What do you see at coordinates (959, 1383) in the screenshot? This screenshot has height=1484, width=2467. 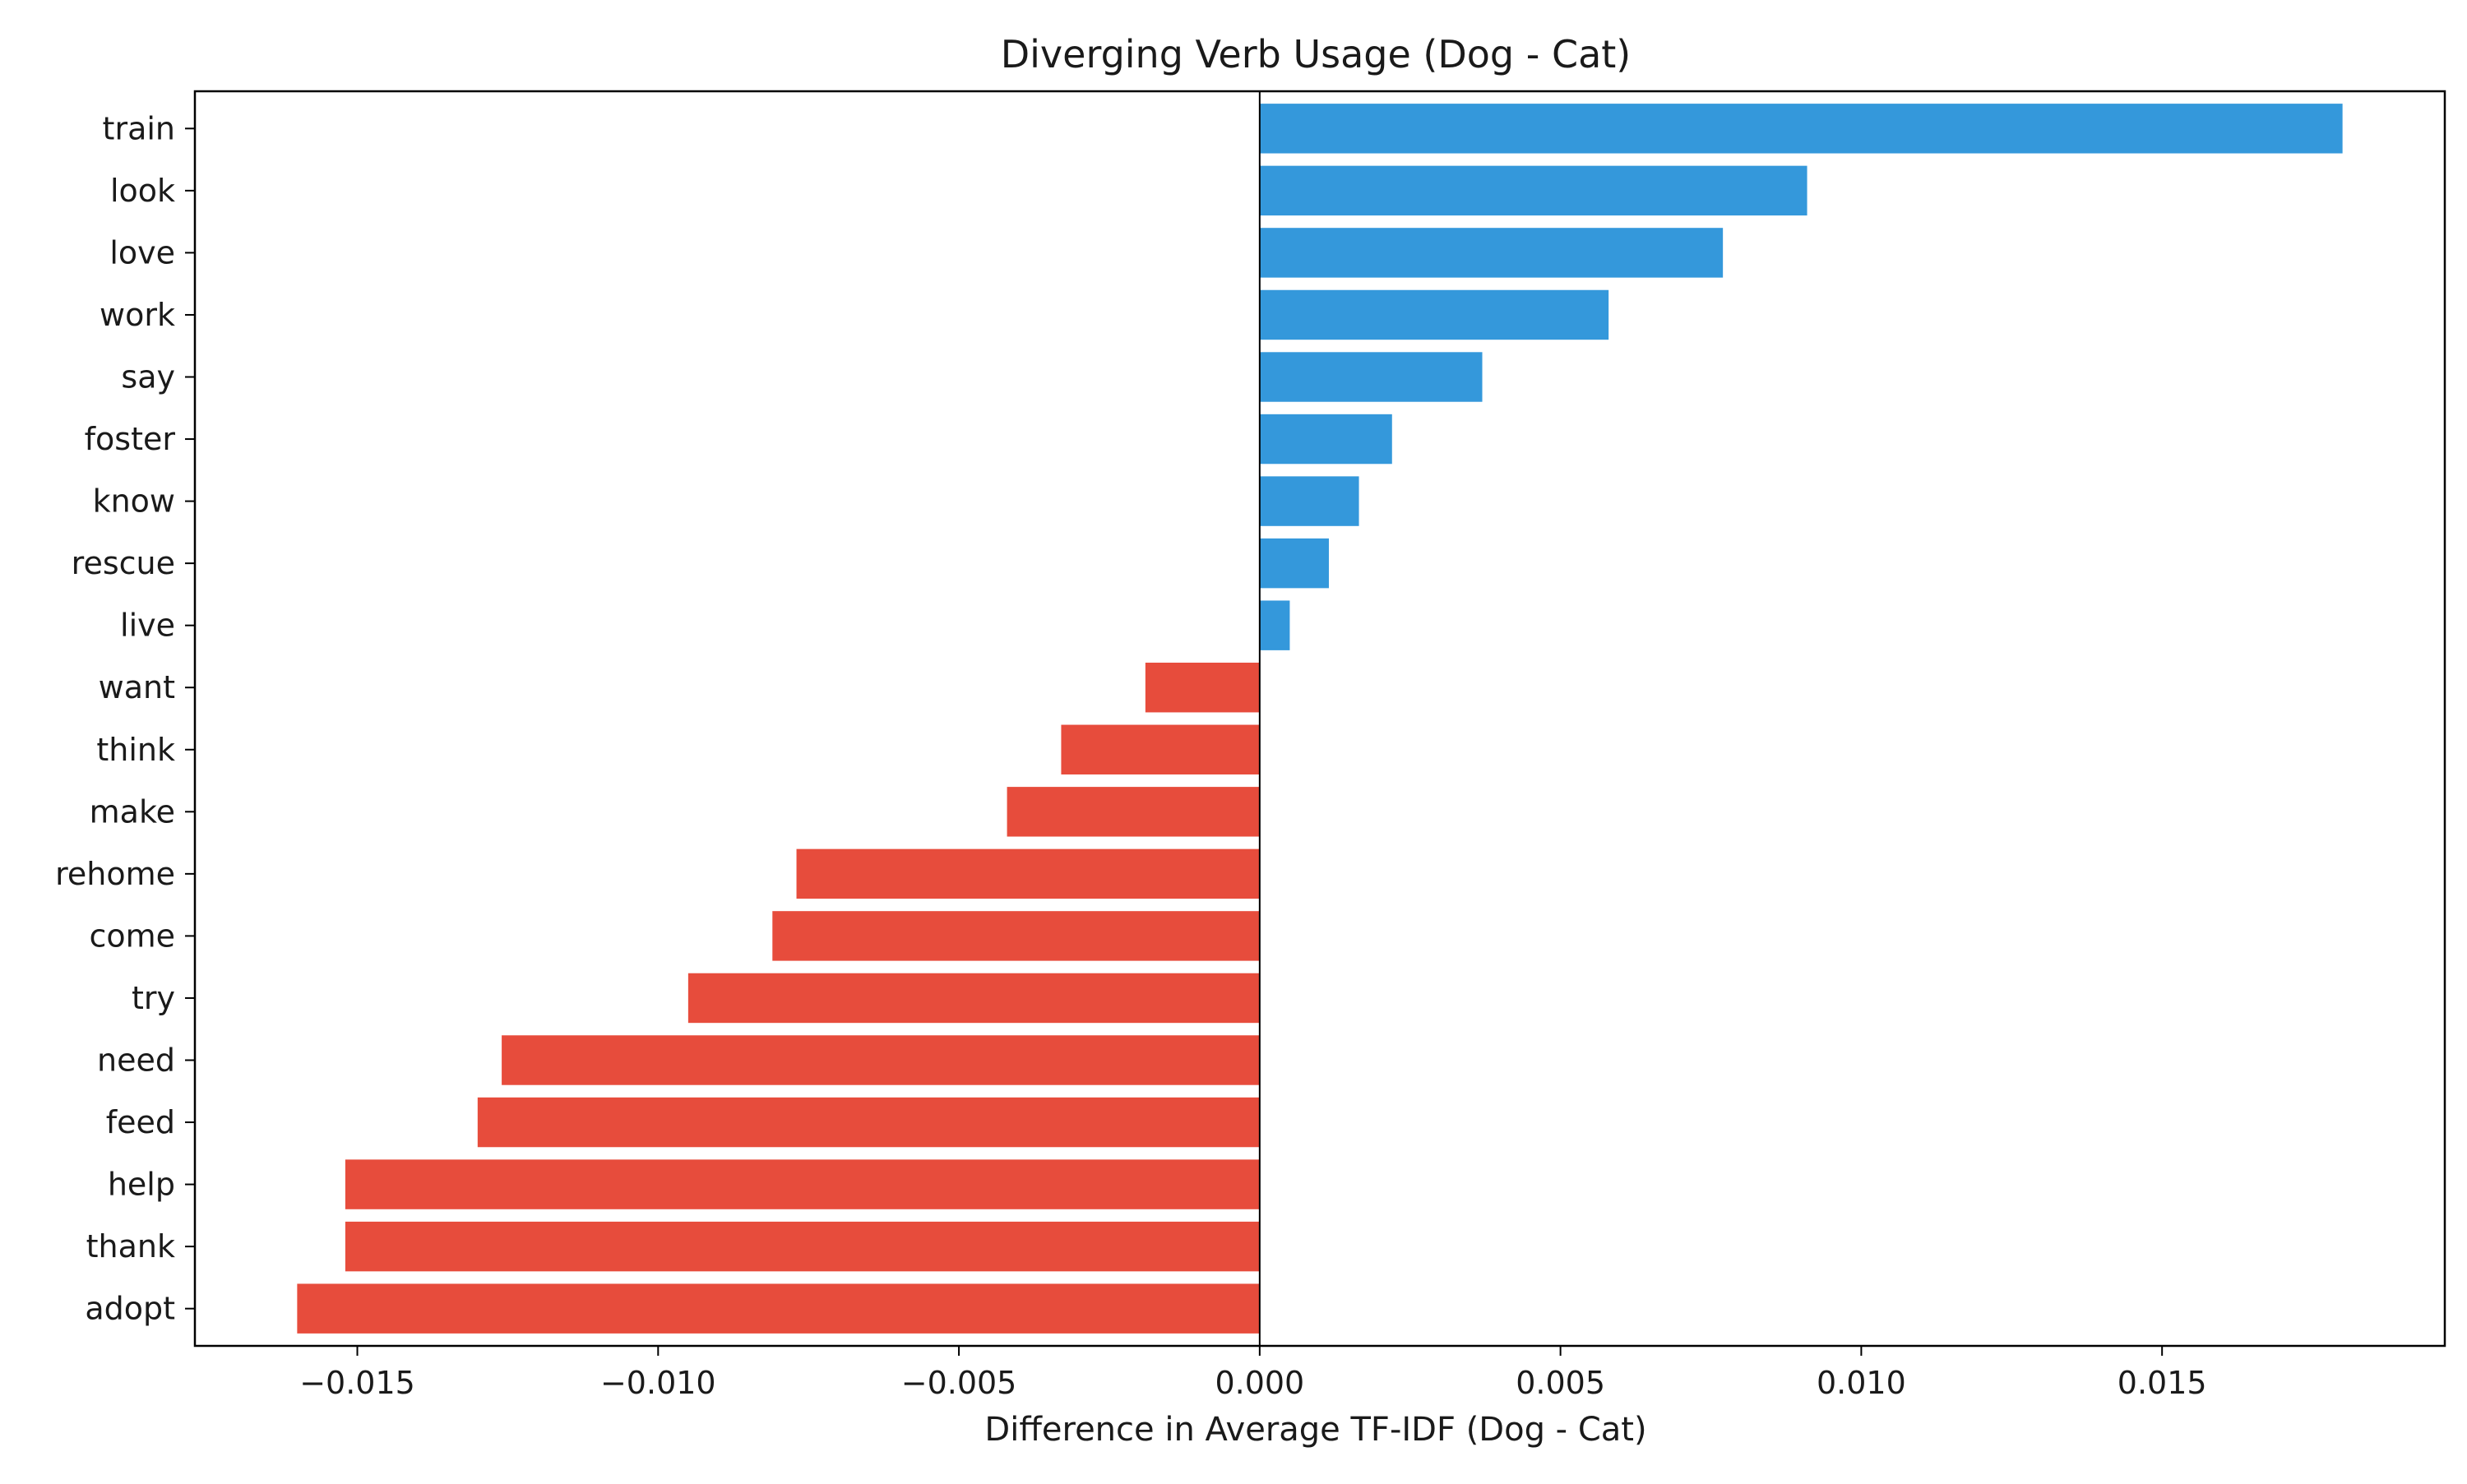 I see `x-tick-label: −0.005` at bounding box center [959, 1383].